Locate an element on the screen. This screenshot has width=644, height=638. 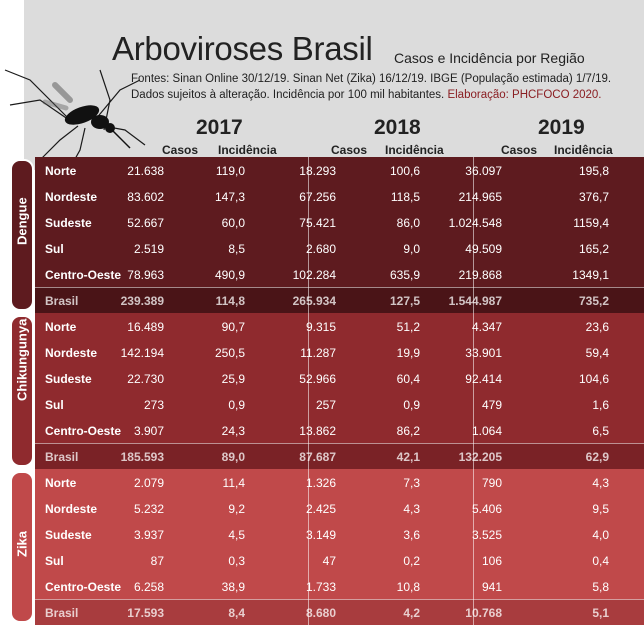
incidencia-cell: 9,0 is located at coordinates (411, 249).